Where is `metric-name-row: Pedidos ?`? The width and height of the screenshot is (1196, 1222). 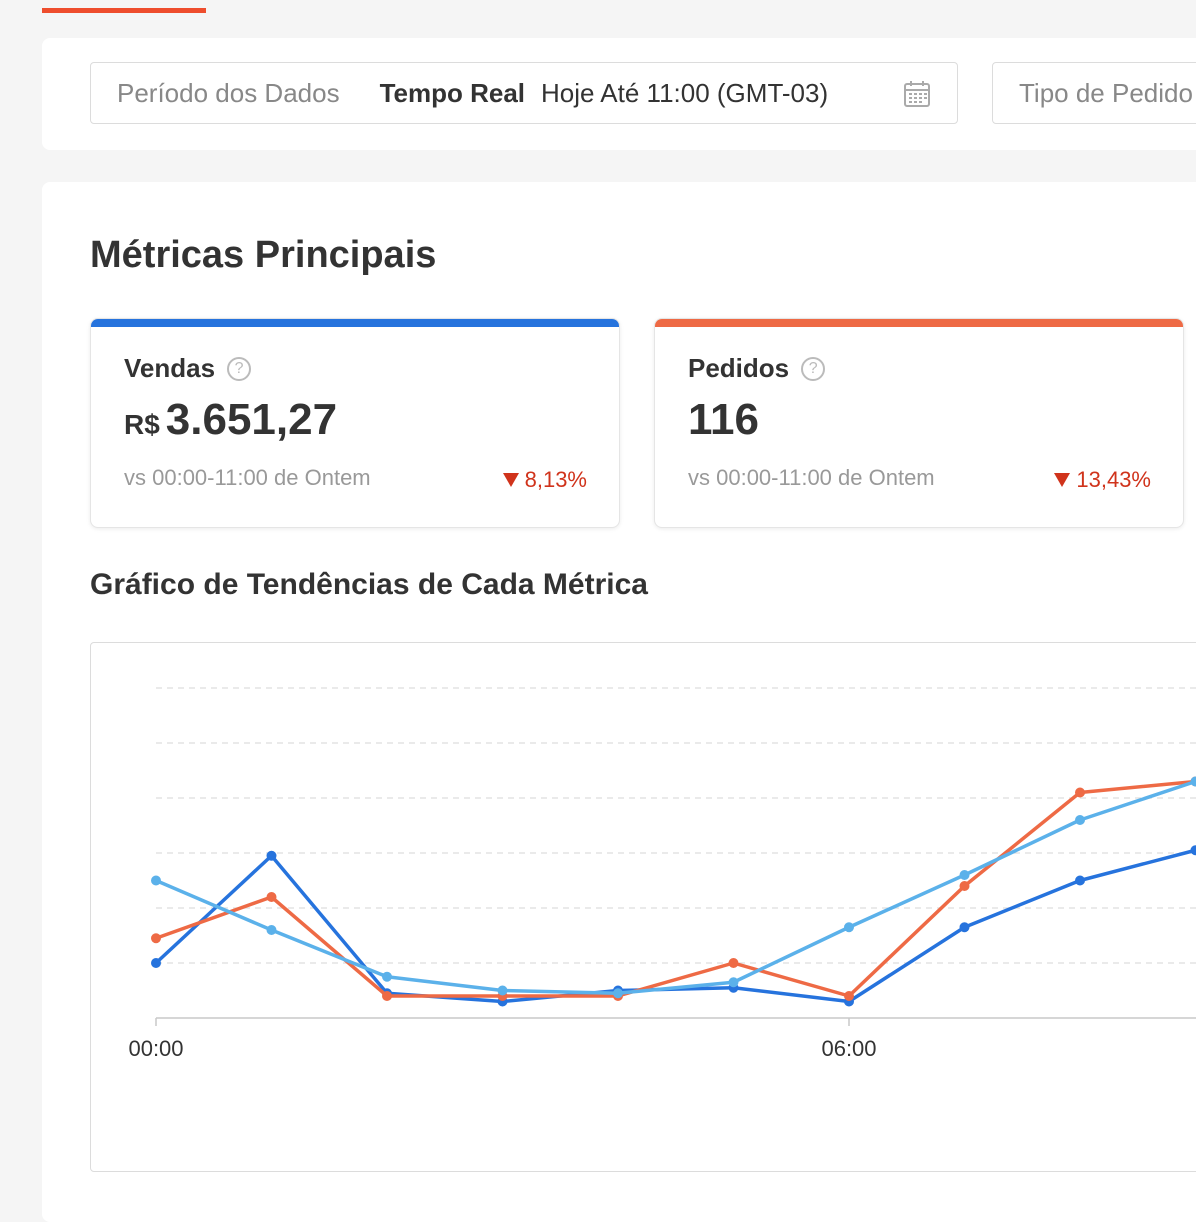
metric-name-row: Pedidos ? is located at coordinates (756, 368).